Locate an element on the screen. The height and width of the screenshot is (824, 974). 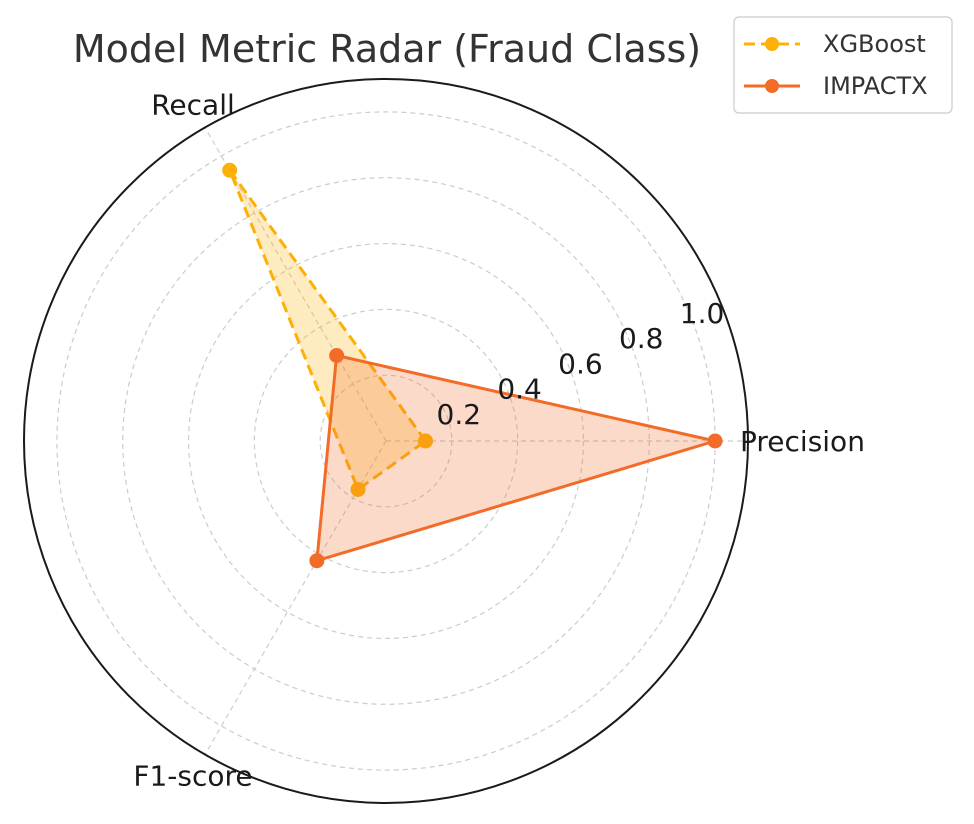
point-xgboost-precision is located at coordinates (425, 441).